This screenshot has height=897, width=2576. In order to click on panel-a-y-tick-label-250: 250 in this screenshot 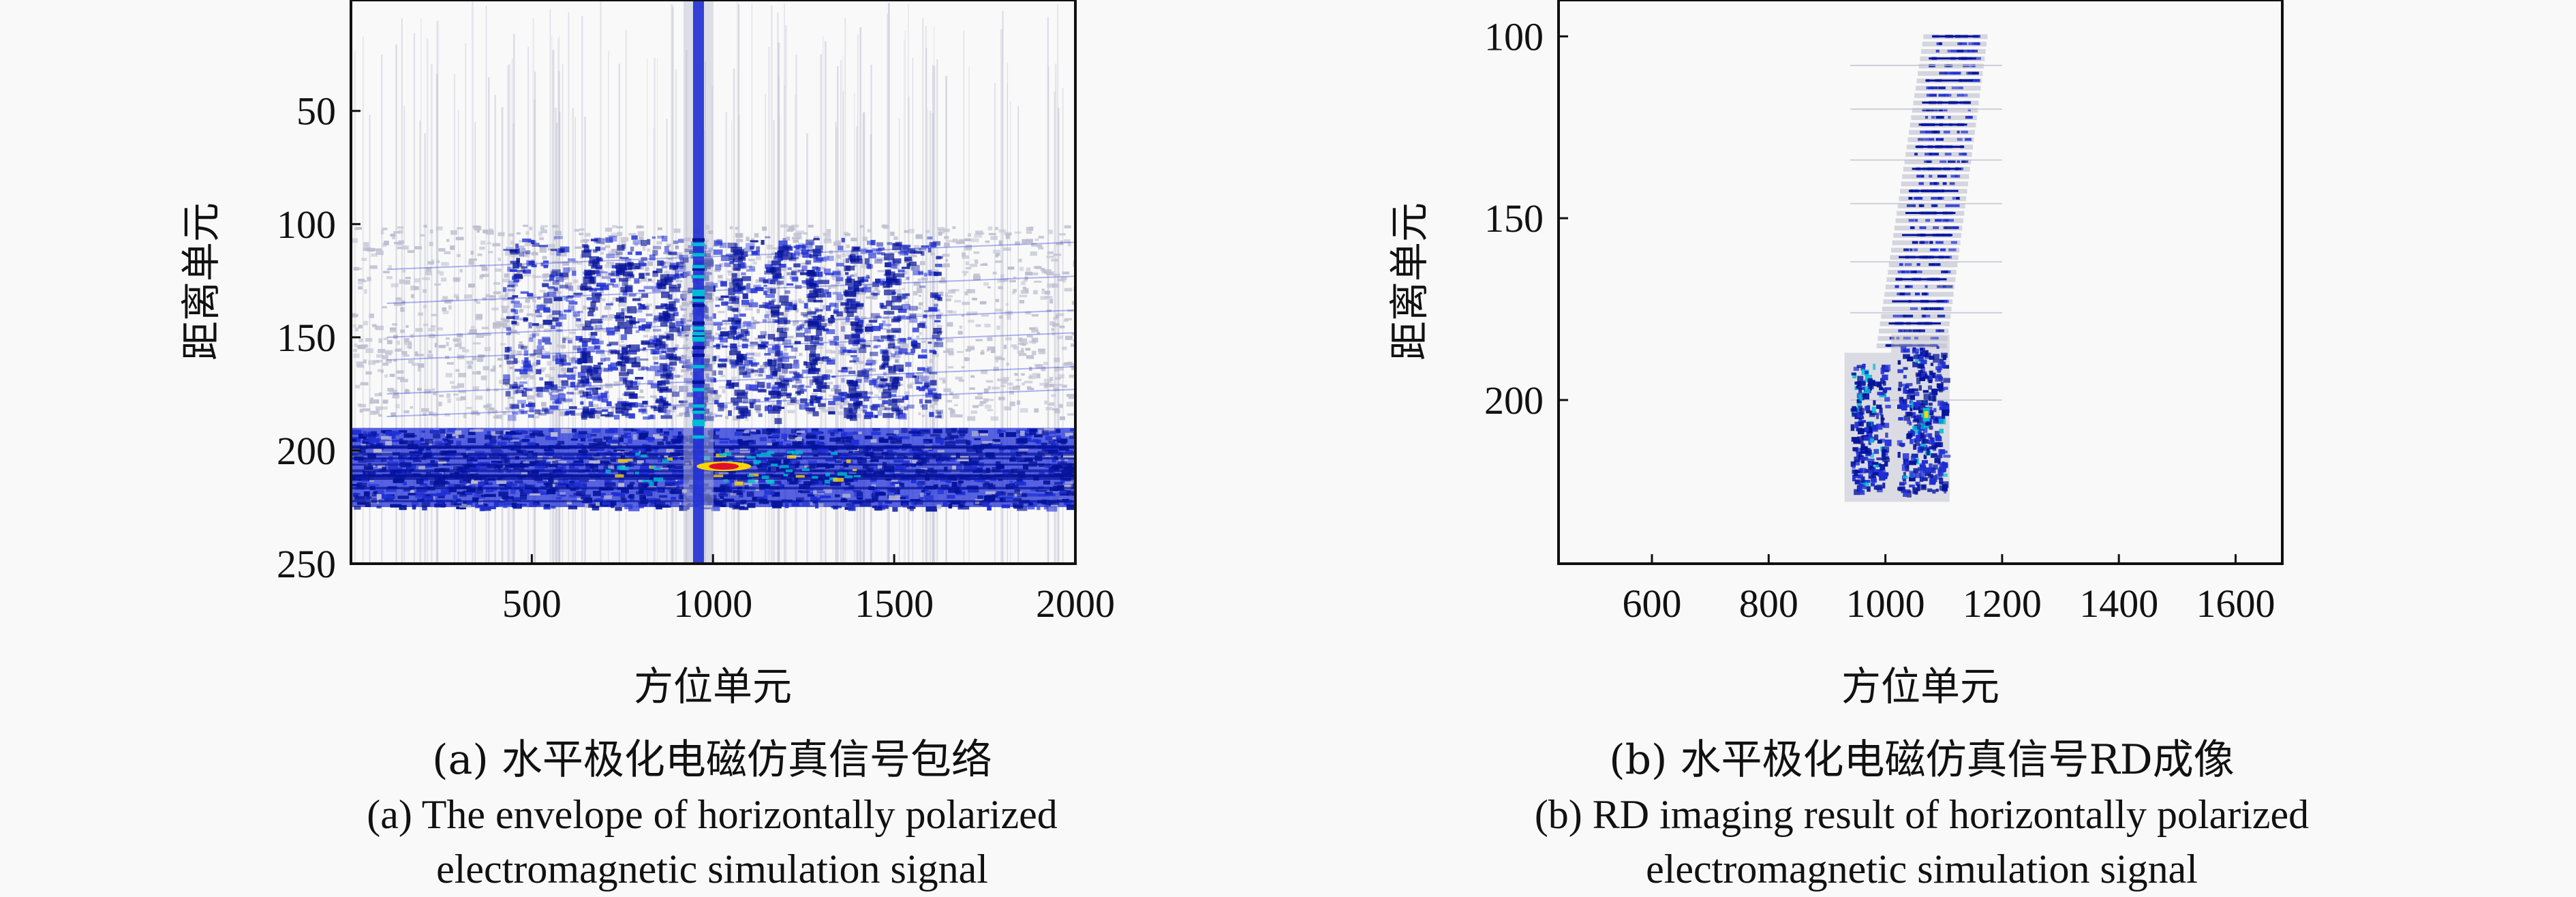, I will do `click(306, 564)`.